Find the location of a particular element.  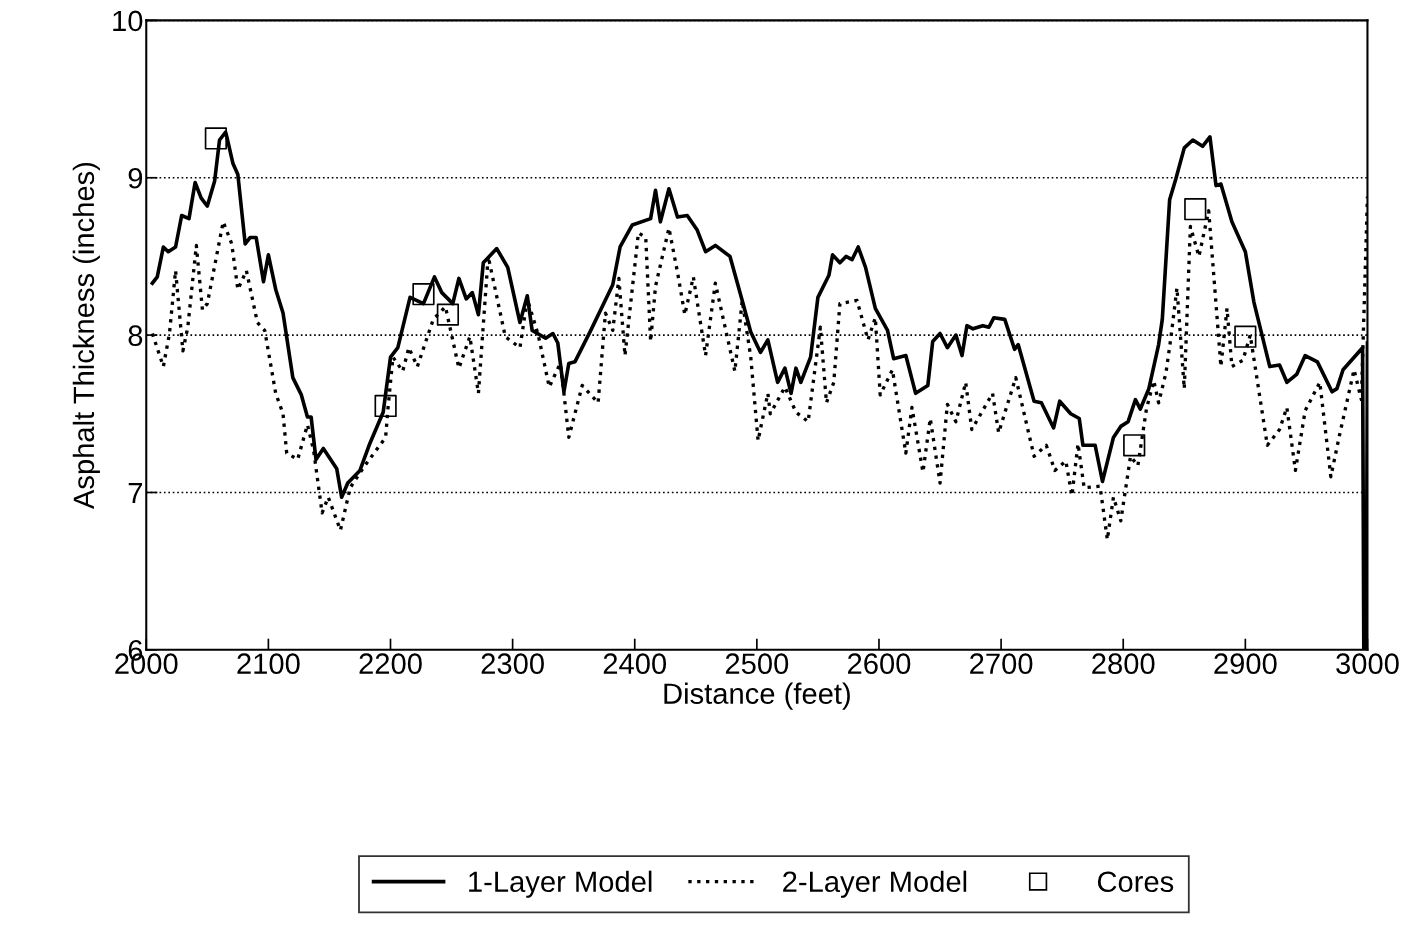

x-tick-label: 2600 is located at coordinates (879, 664).